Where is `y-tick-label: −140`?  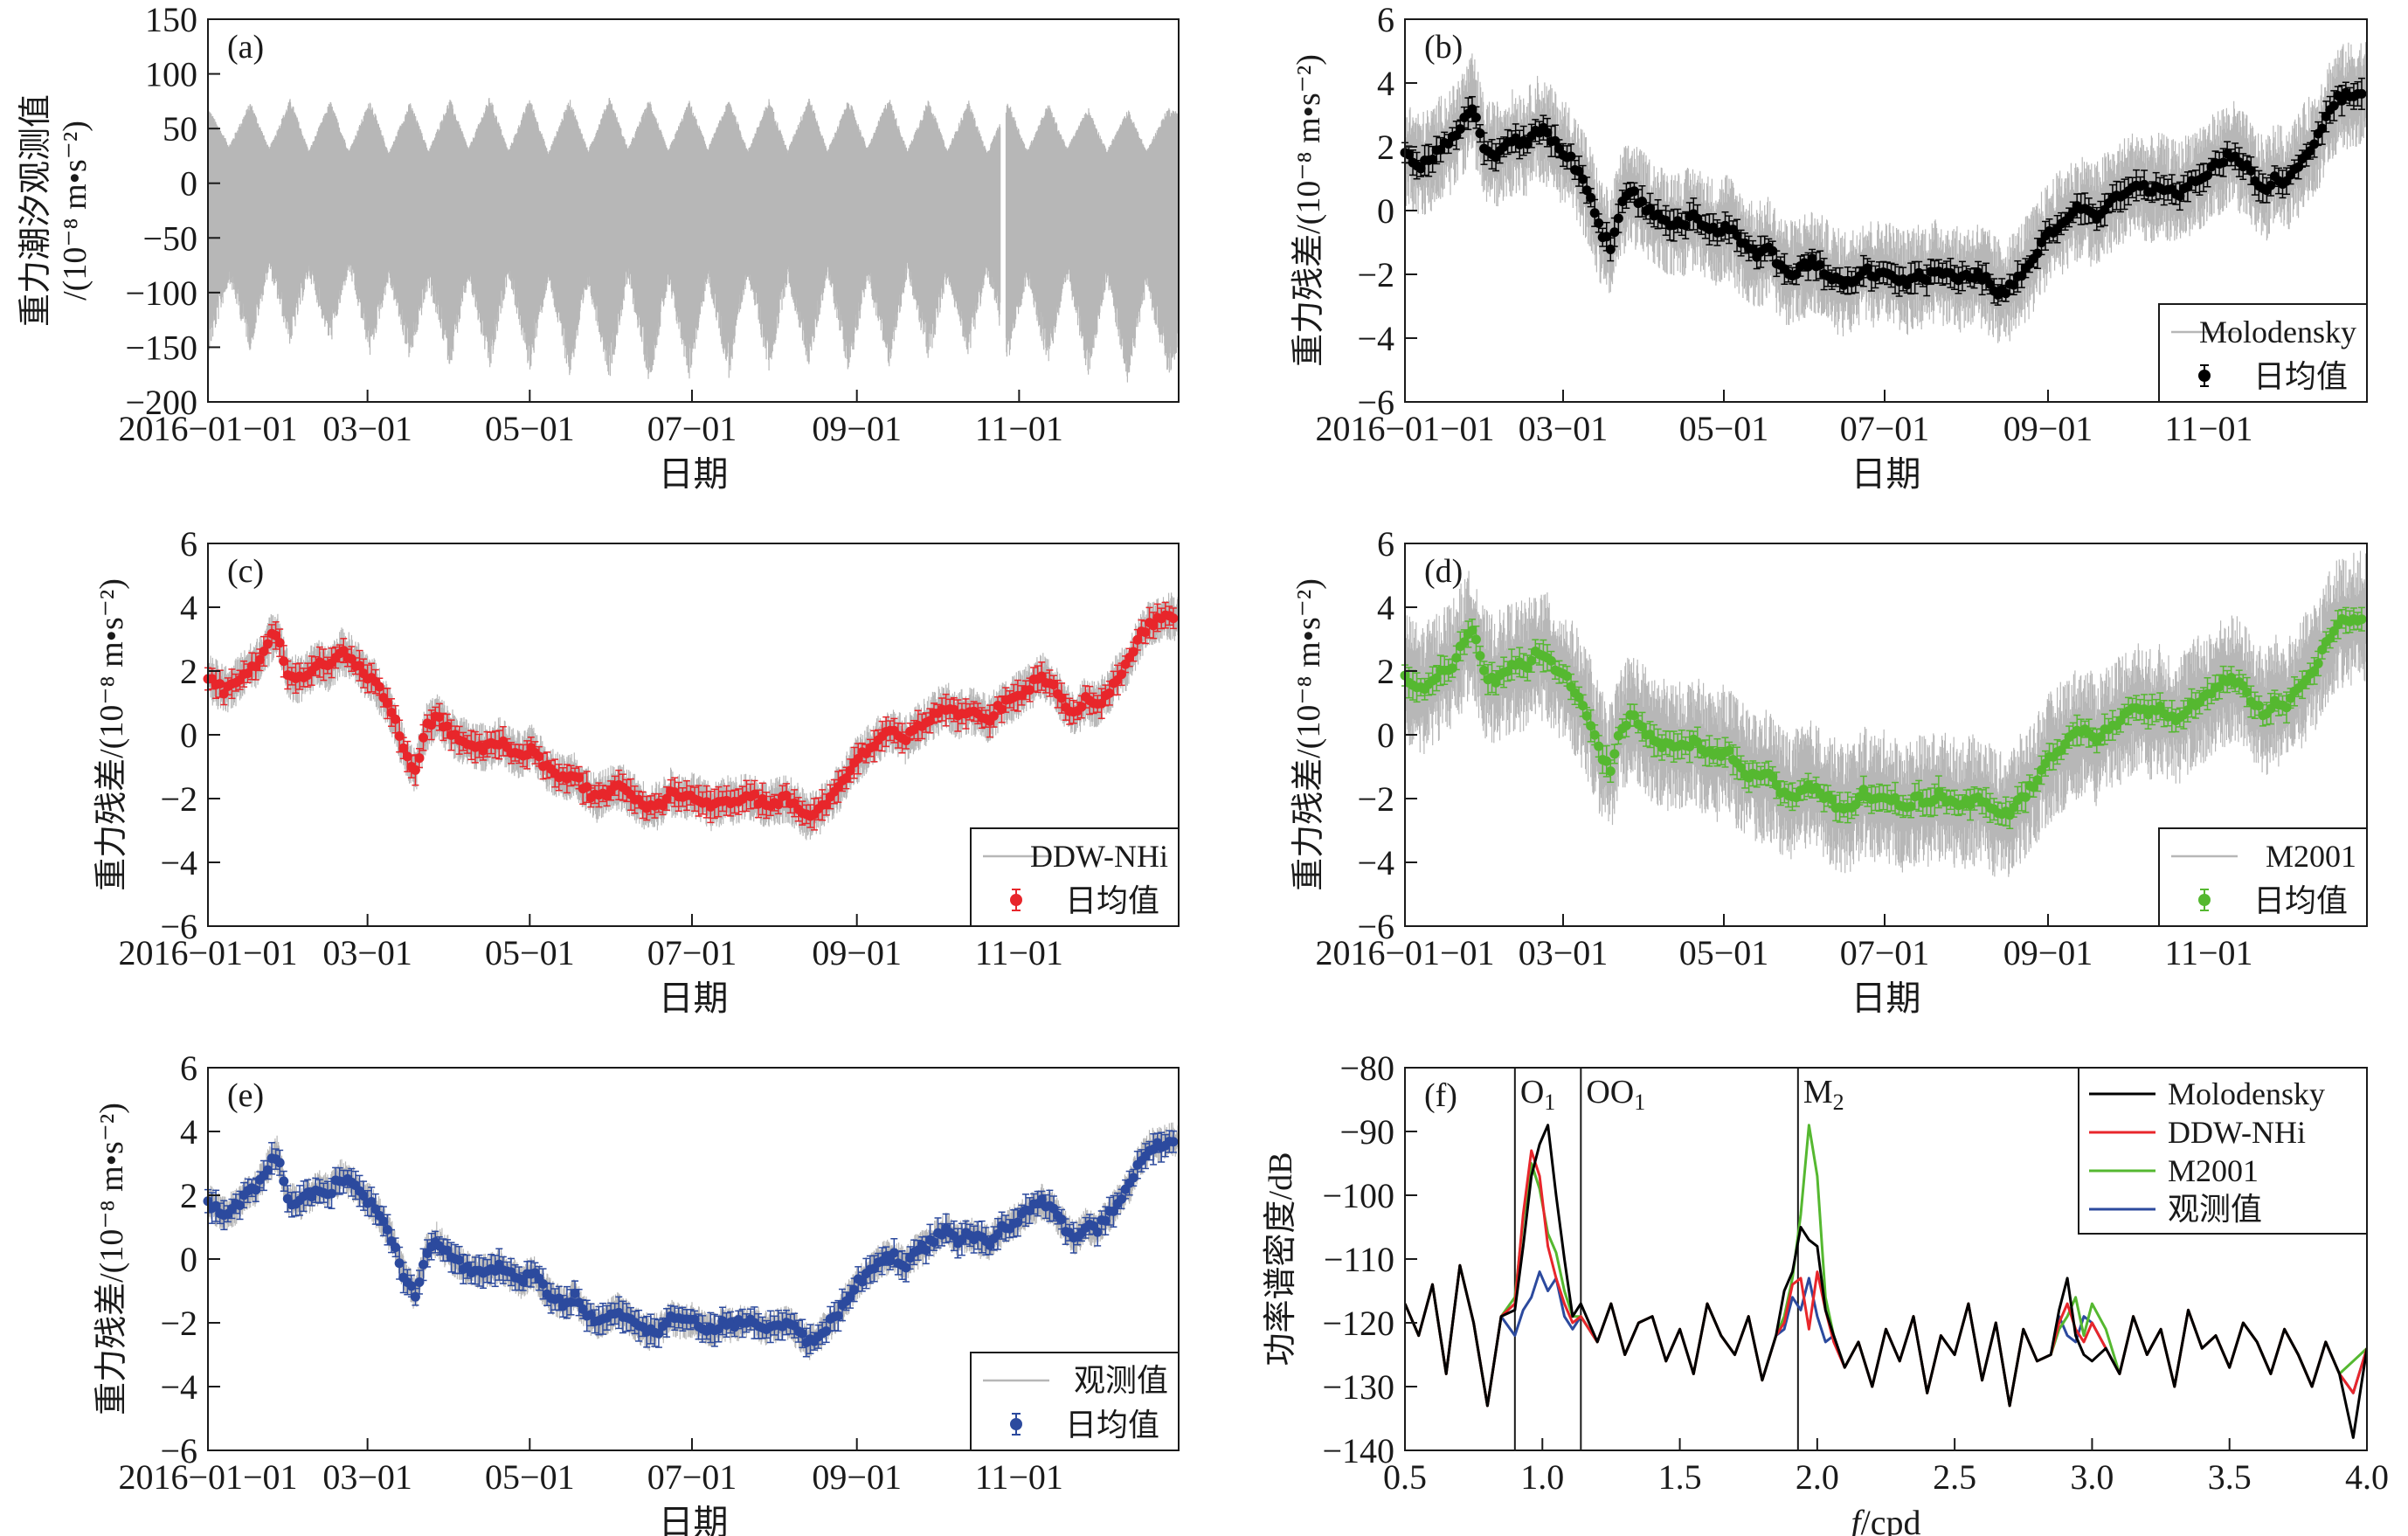 y-tick-label: −140 is located at coordinates (1358, 1450).